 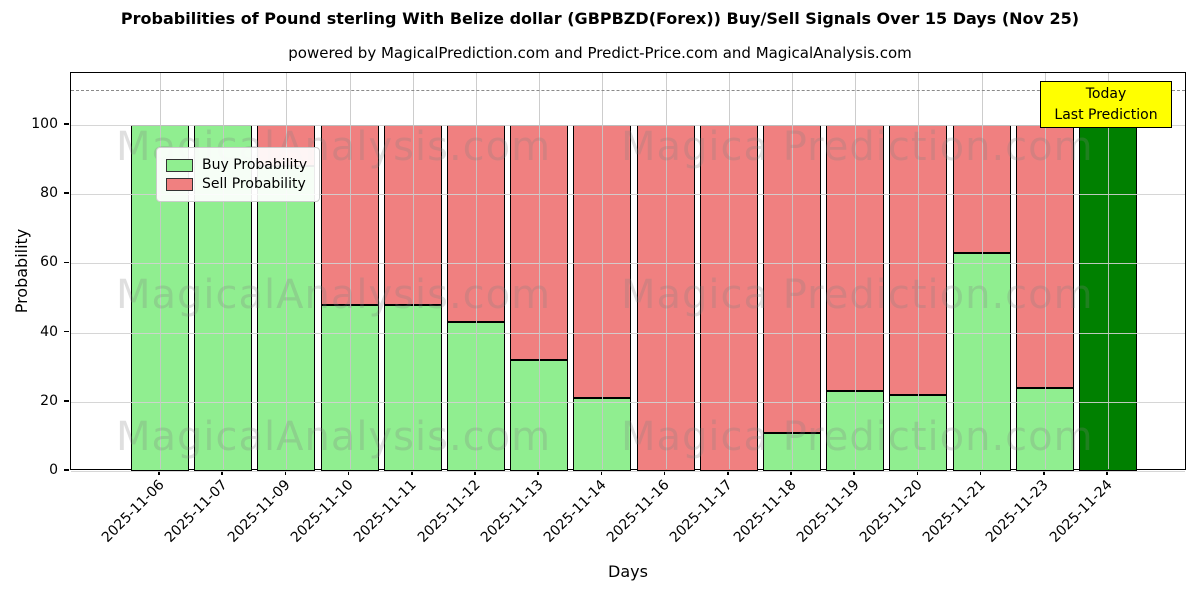 I want to click on threshold-dashed-line, so click(x=628, y=91).